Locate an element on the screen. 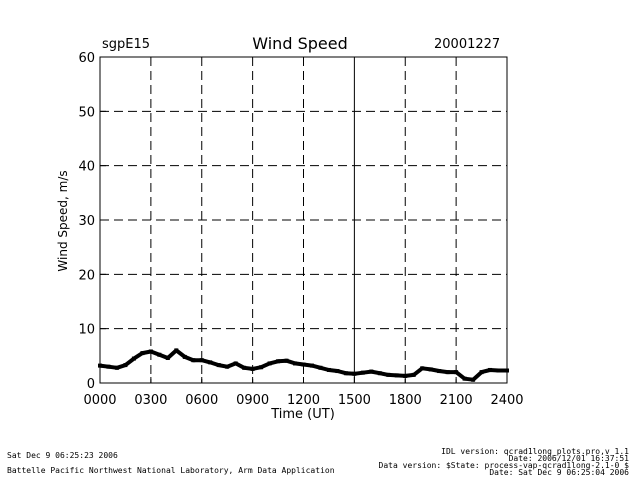  x-tick-label: 2100 is located at coordinates (456, 400).